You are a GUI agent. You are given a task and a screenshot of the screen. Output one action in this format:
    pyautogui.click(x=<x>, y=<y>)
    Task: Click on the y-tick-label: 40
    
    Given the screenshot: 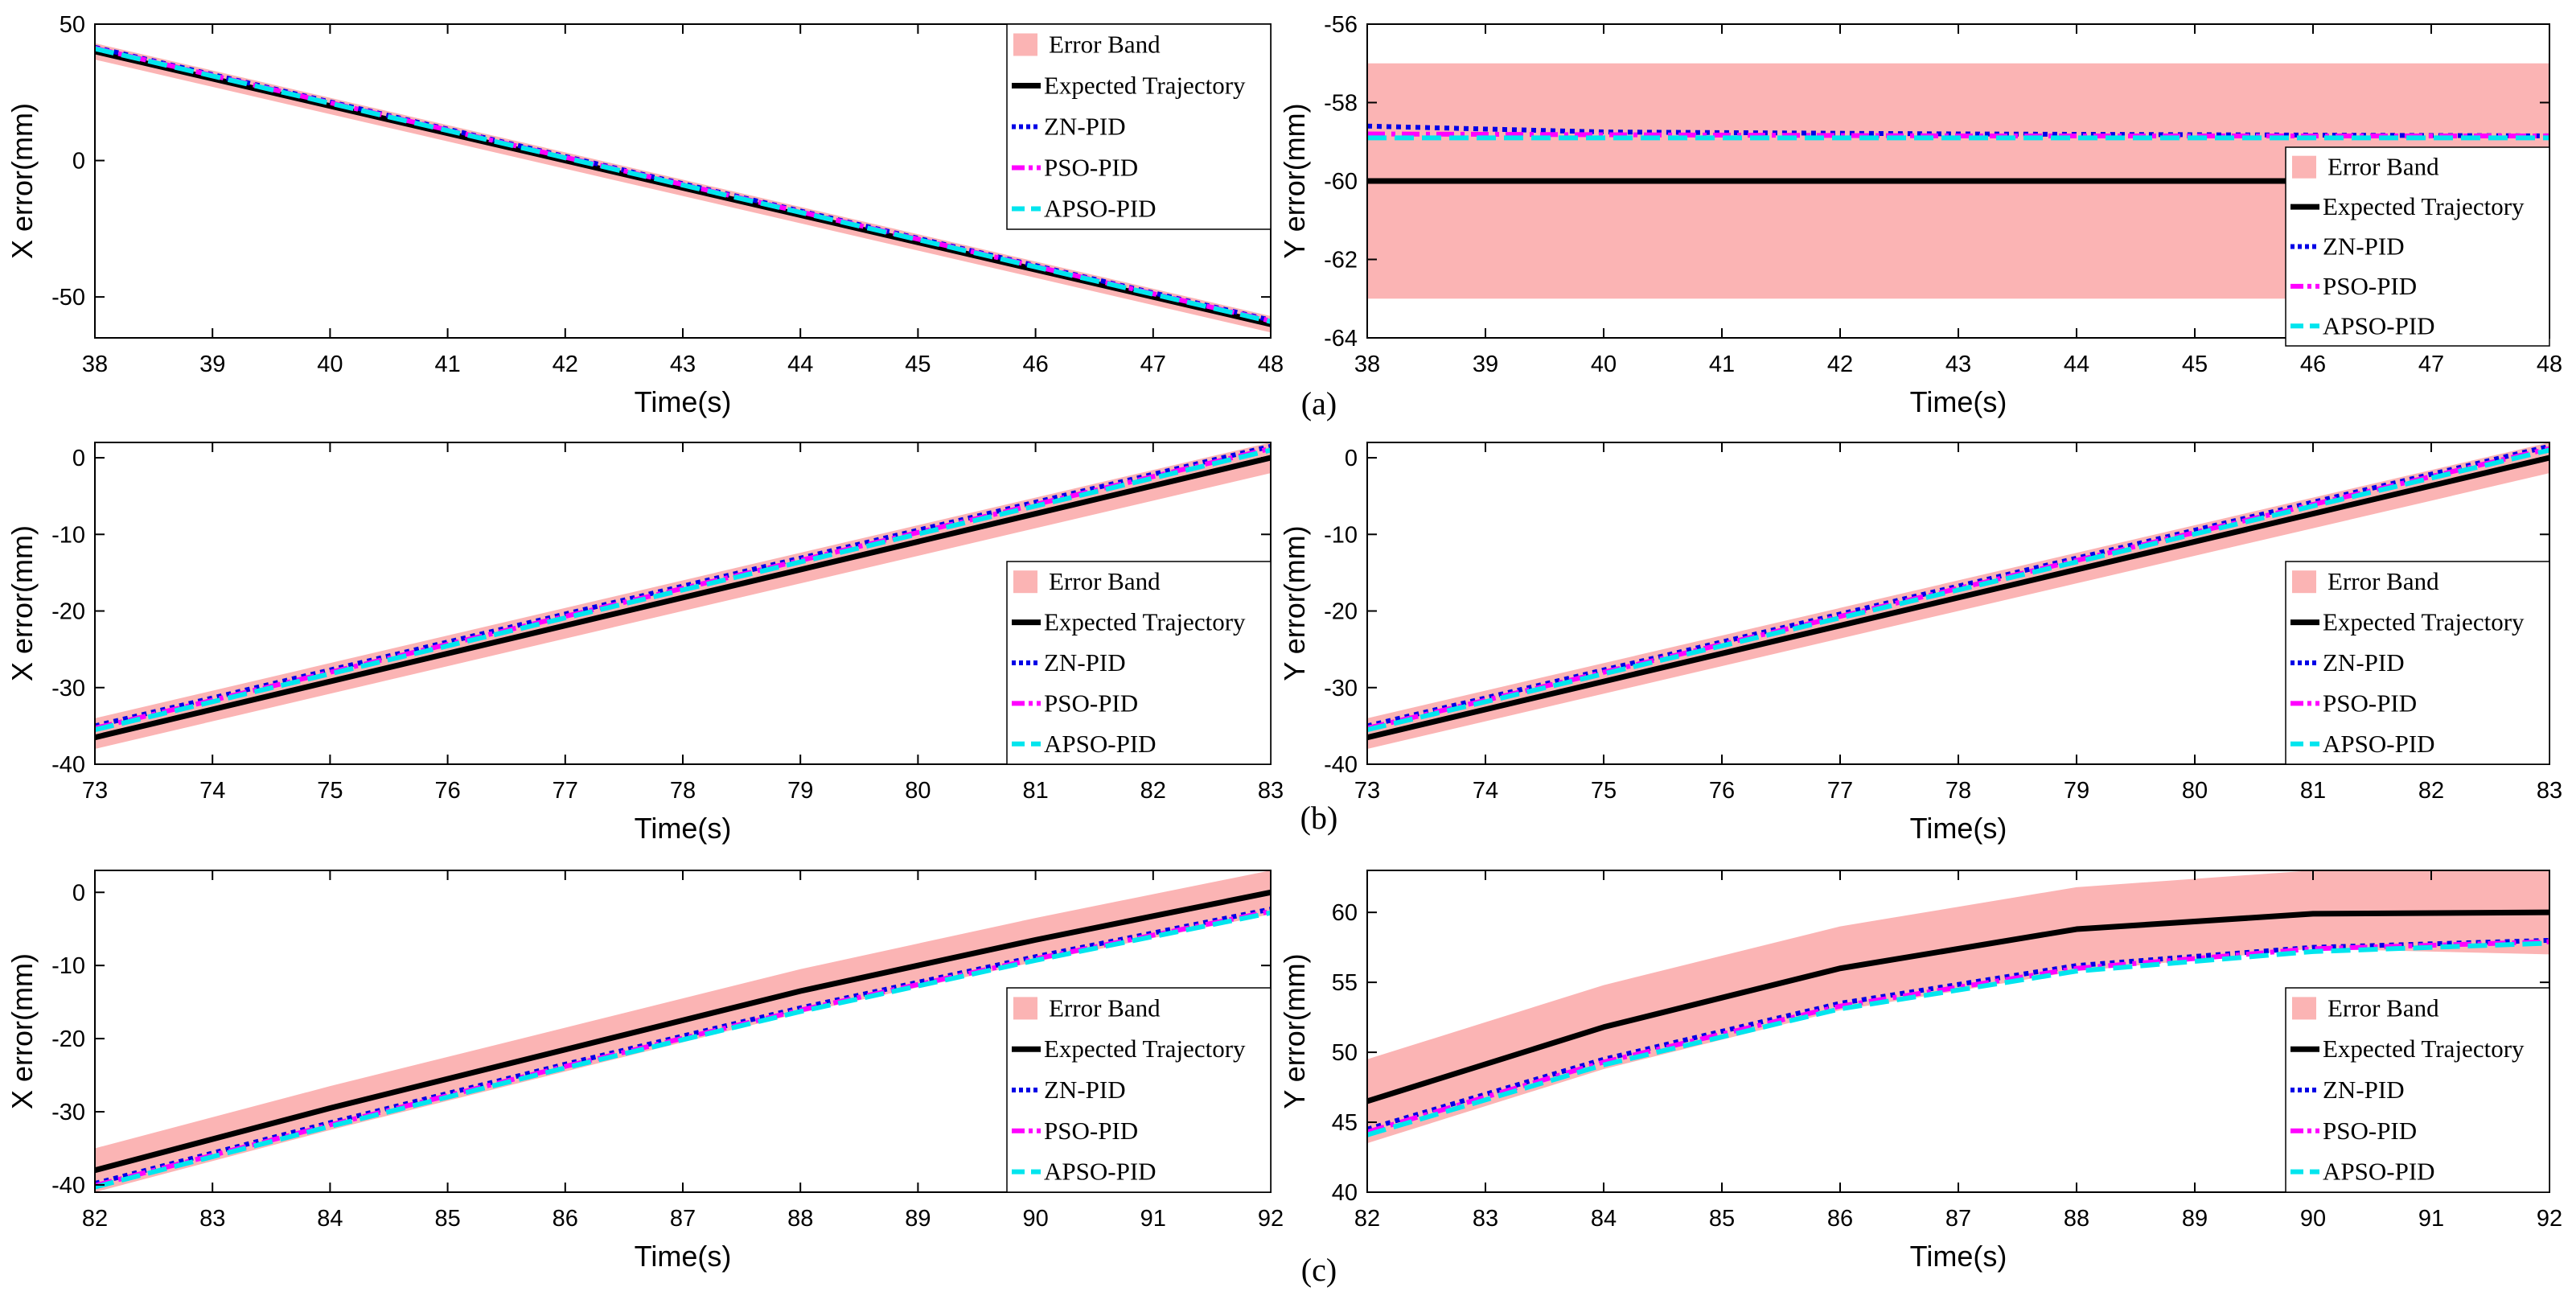 What is the action you would take?
    pyautogui.click(x=1345, y=1193)
    